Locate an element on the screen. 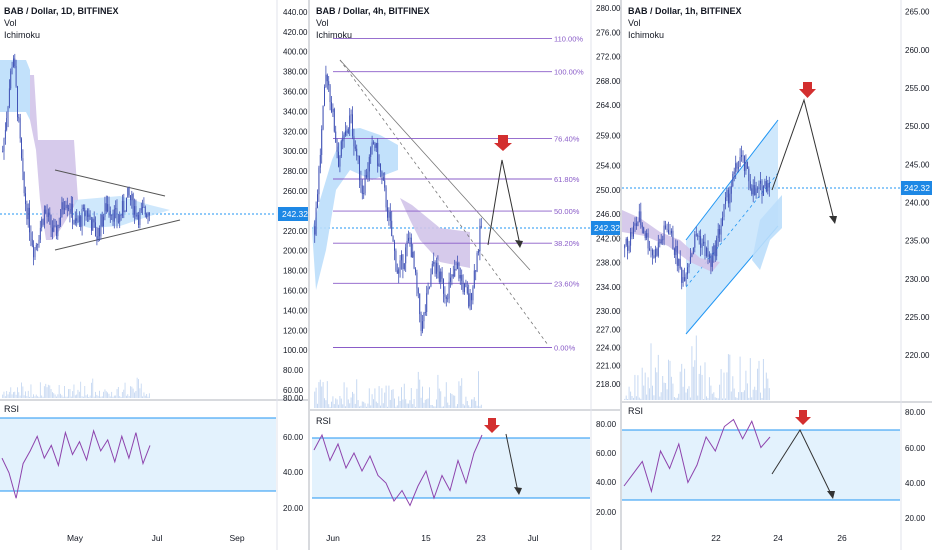 The width and height of the screenshot is (932, 550). price-tick-label: 265.00 is located at coordinates (917, 12).